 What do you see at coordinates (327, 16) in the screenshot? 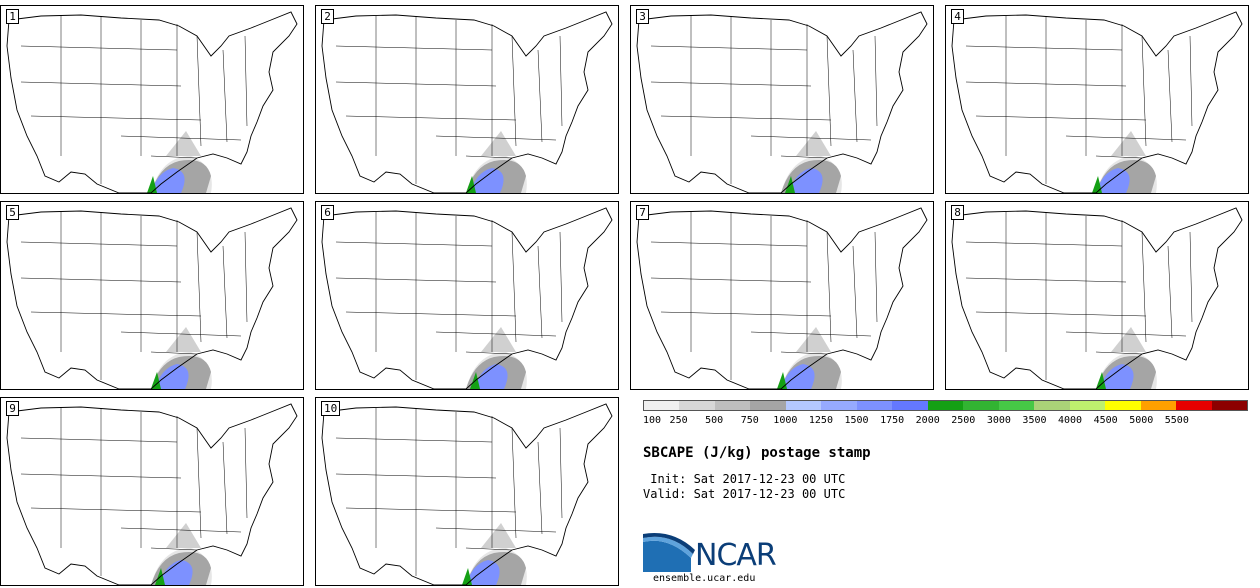
I see `member-number: 2` at bounding box center [327, 16].